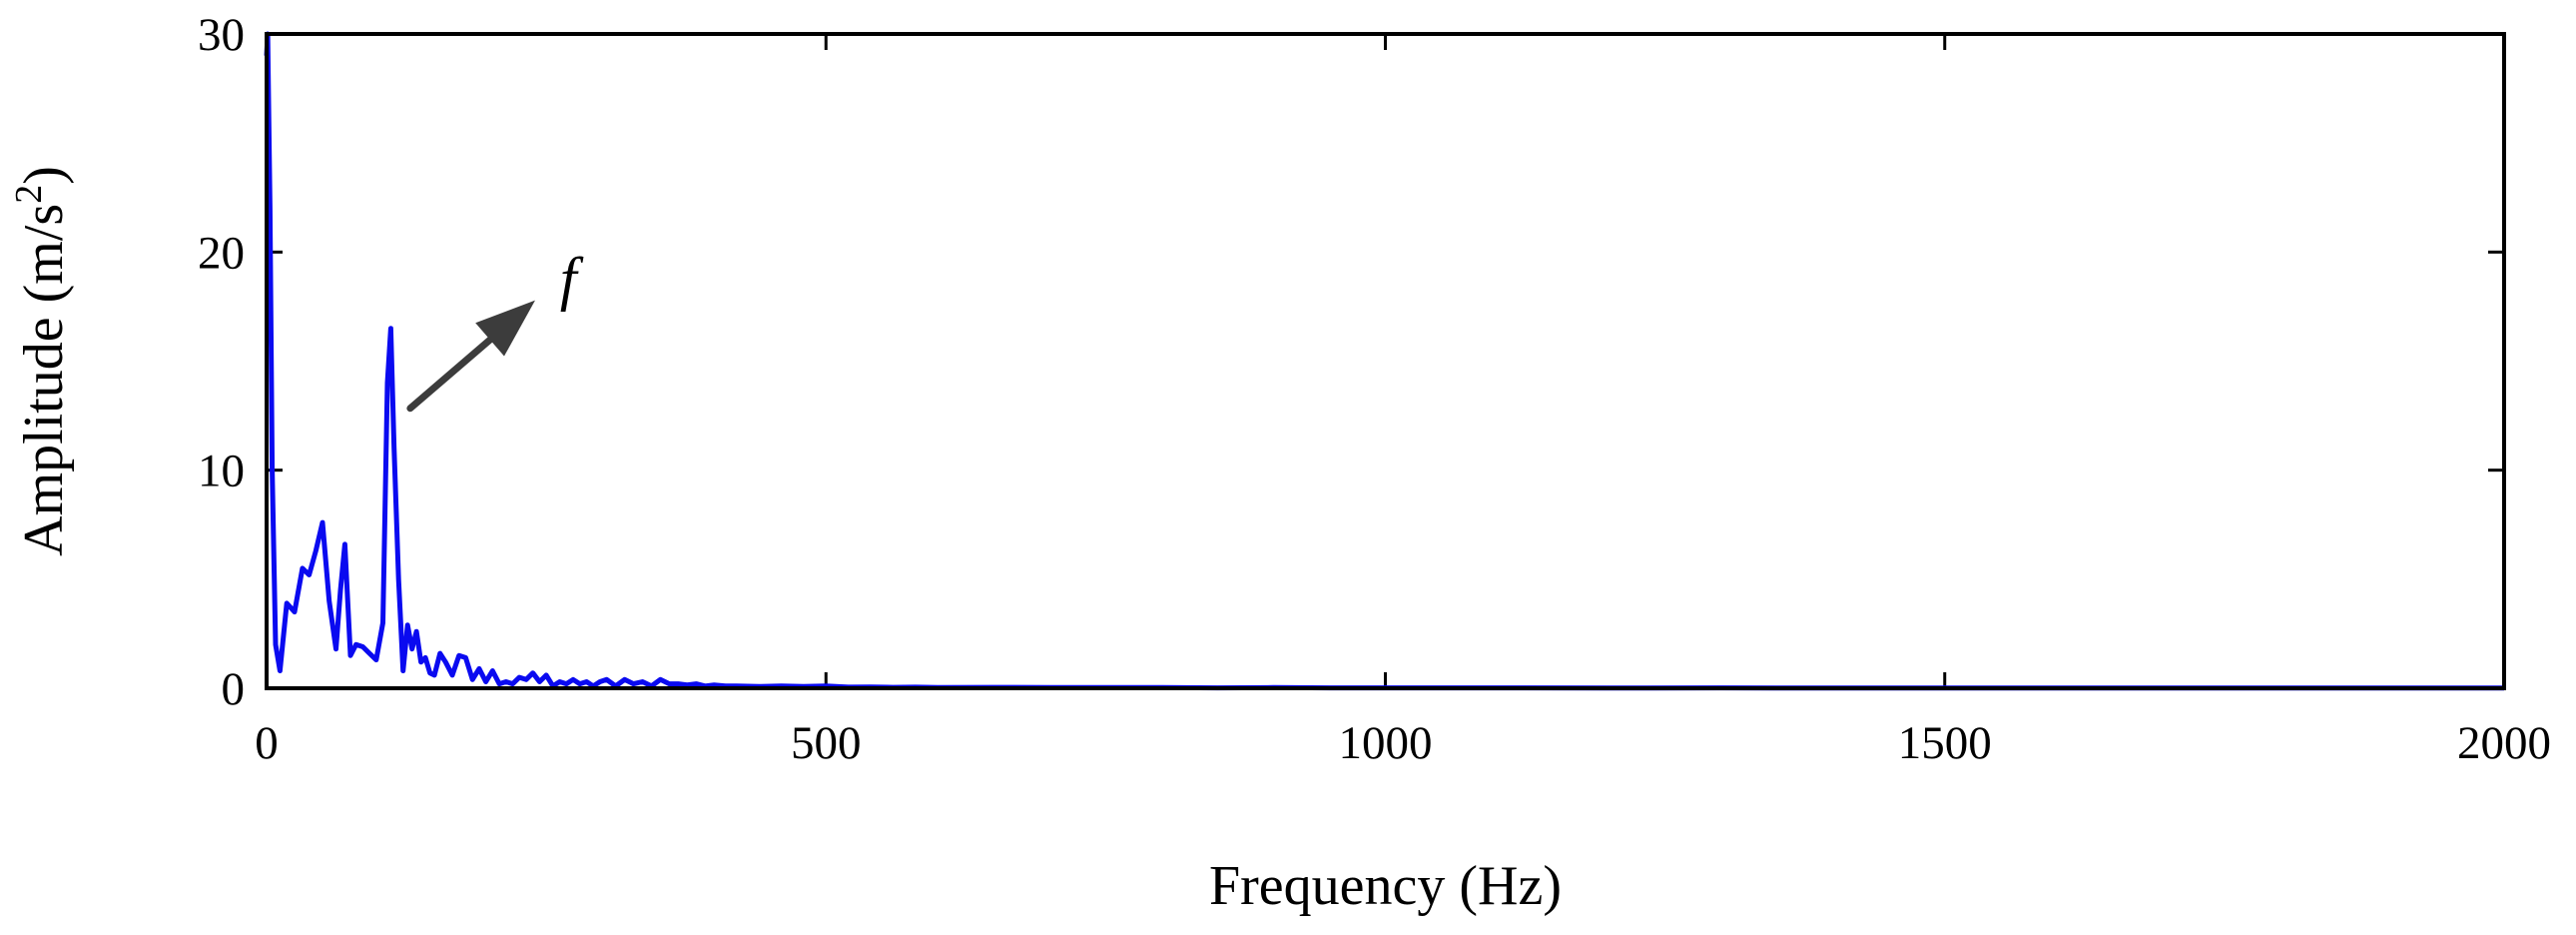  What do you see at coordinates (1385, 886) in the screenshot?
I see `x-axis-label: Frequency (Hz)` at bounding box center [1385, 886].